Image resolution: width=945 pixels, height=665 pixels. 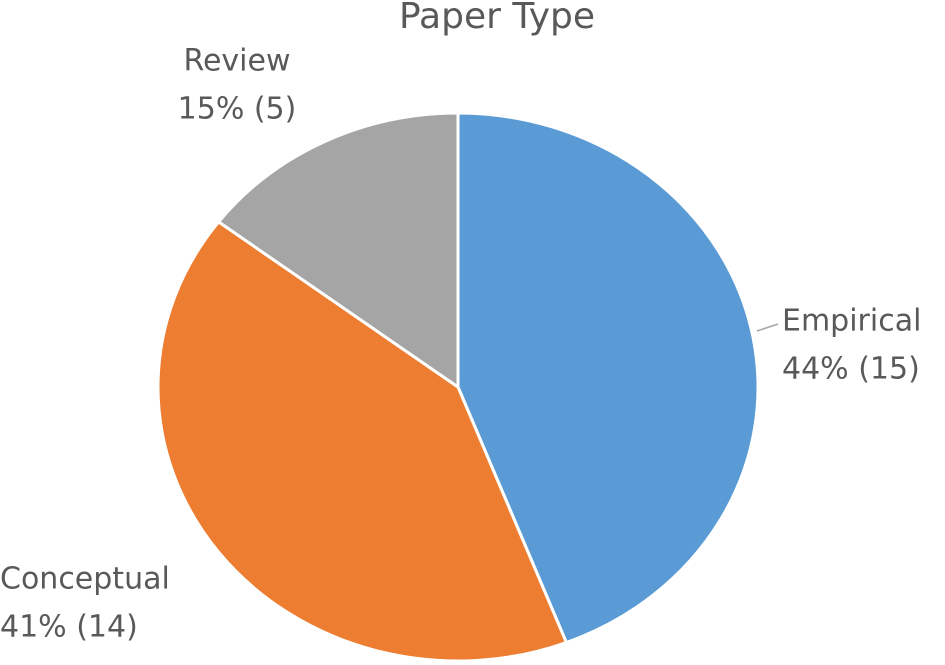 I want to click on value-label: 15% (5), so click(x=237, y=109).